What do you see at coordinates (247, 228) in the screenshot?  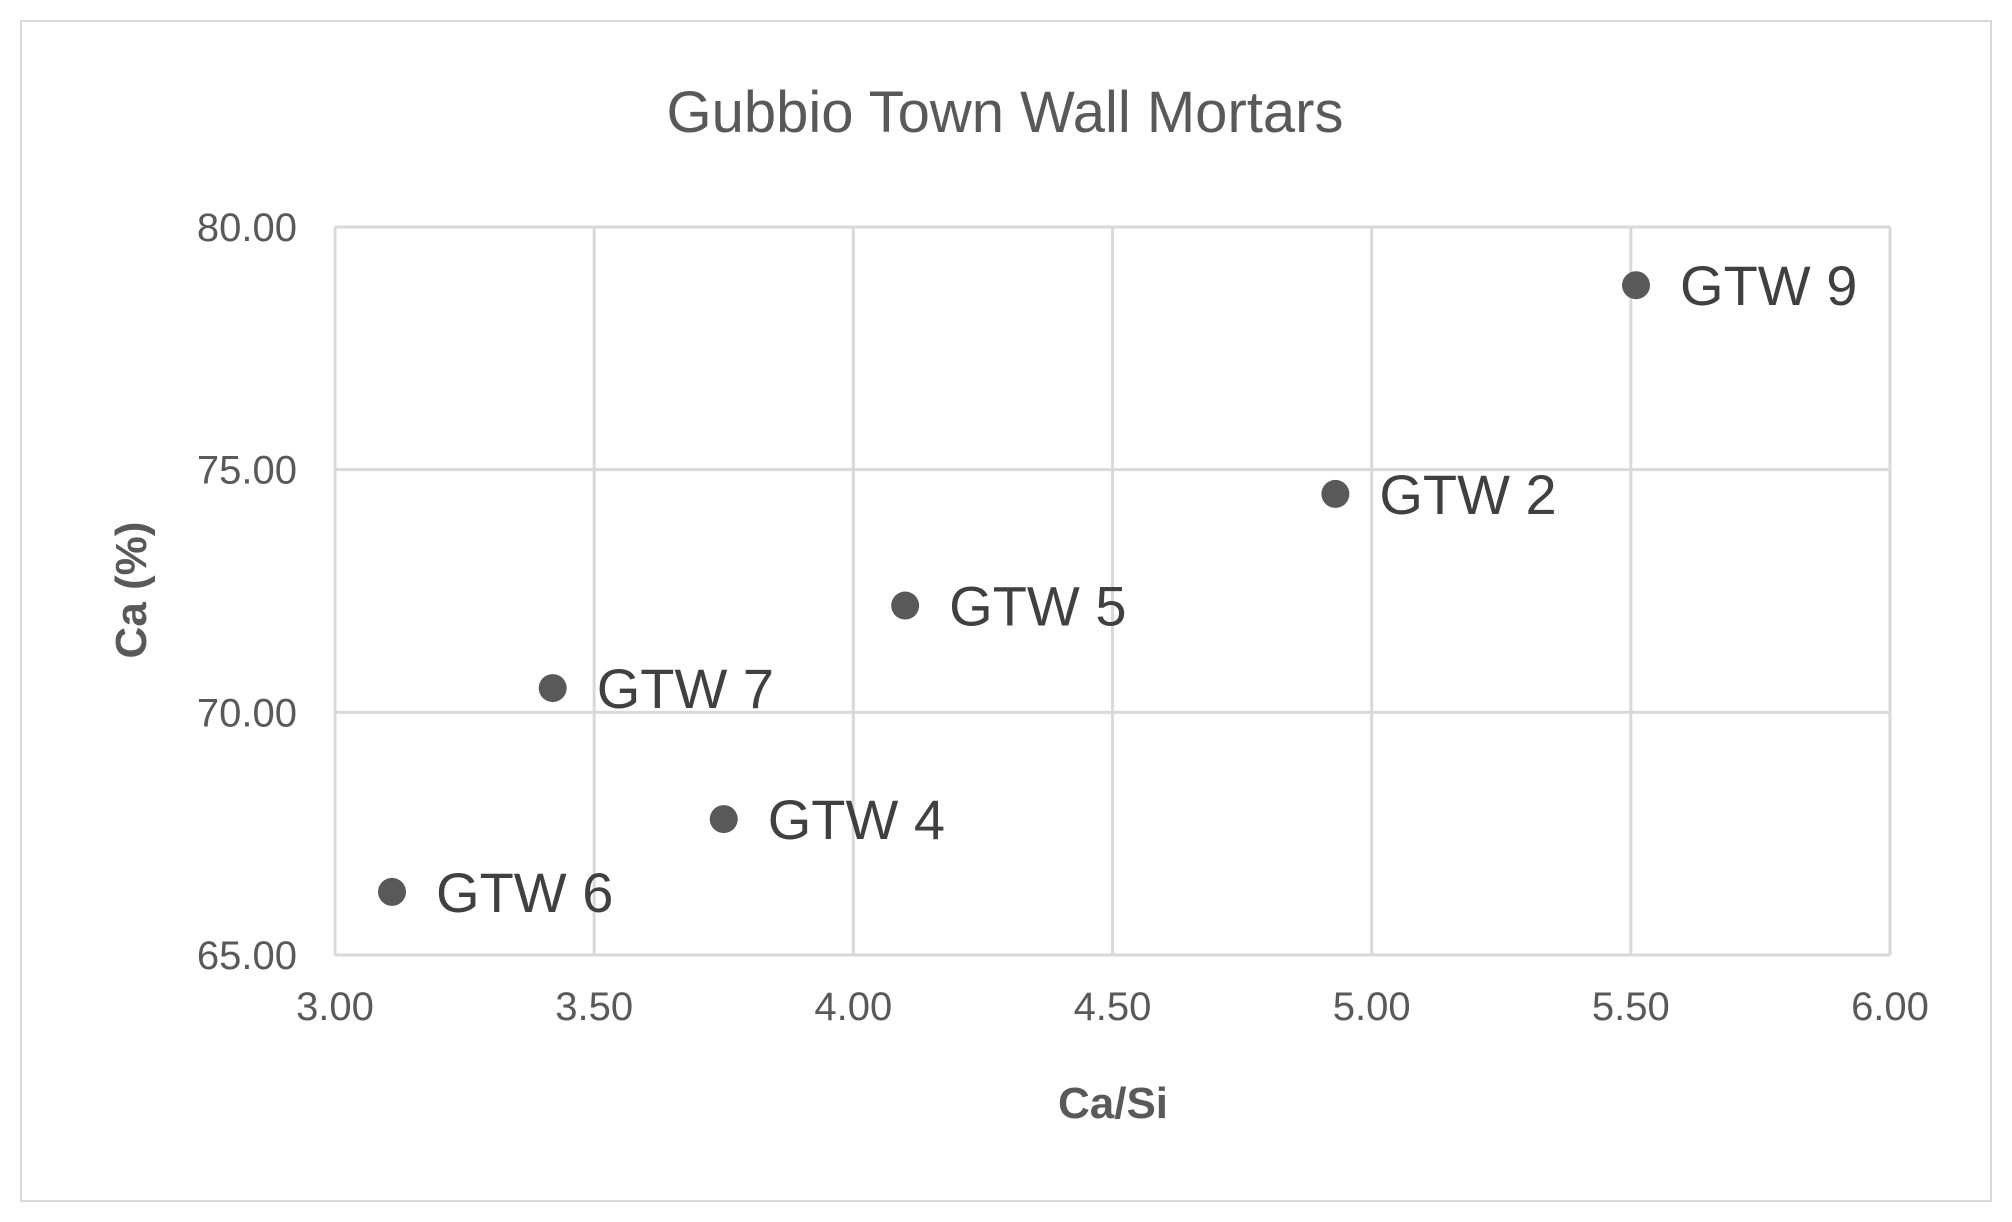 I see `y-tick-label: 80.00` at bounding box center [247, 228].